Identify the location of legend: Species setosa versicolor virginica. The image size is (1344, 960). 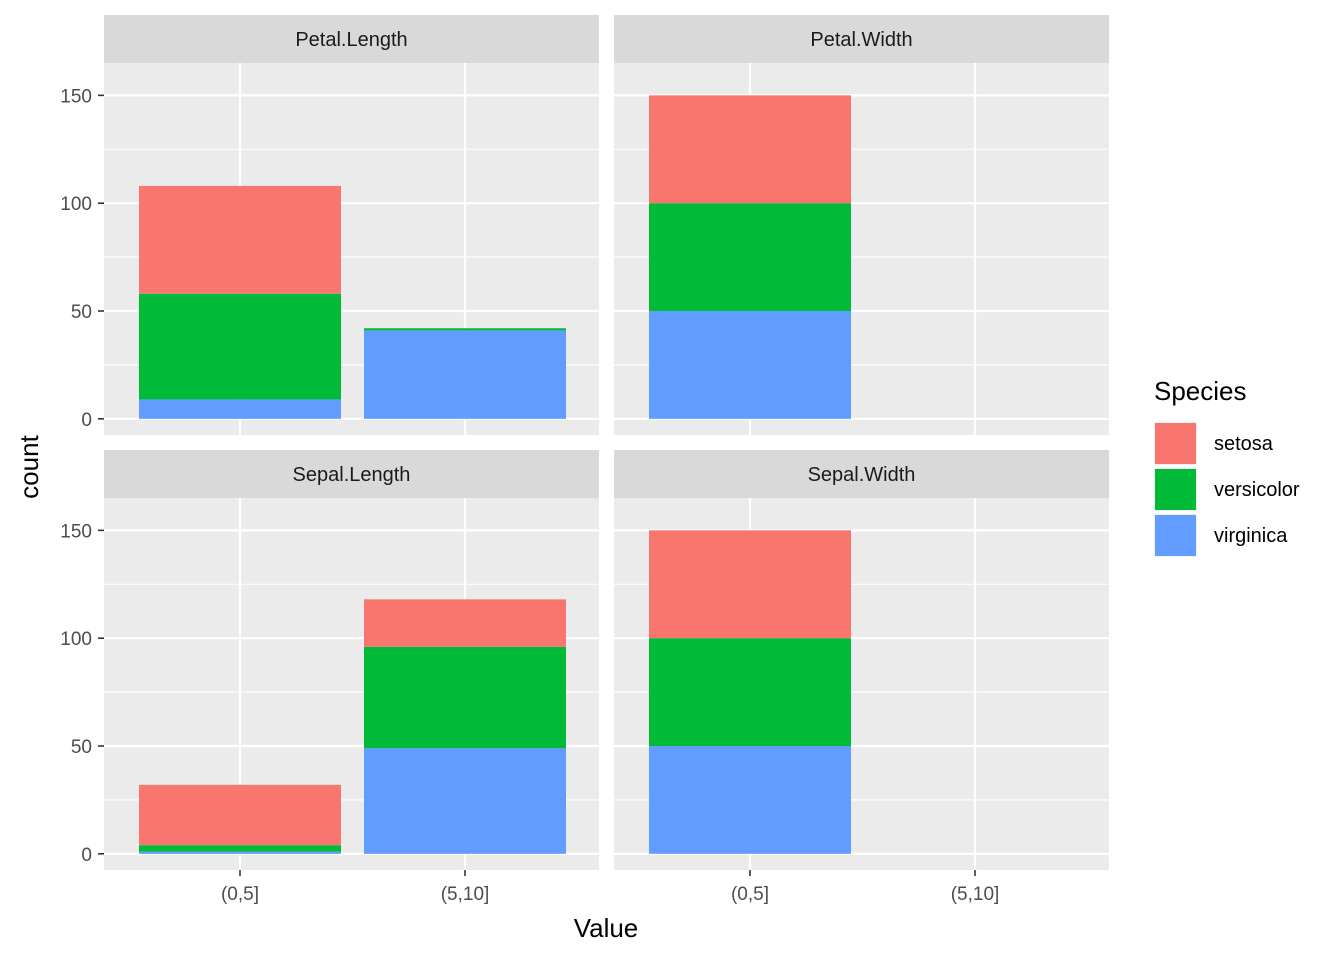
(1227, 466).